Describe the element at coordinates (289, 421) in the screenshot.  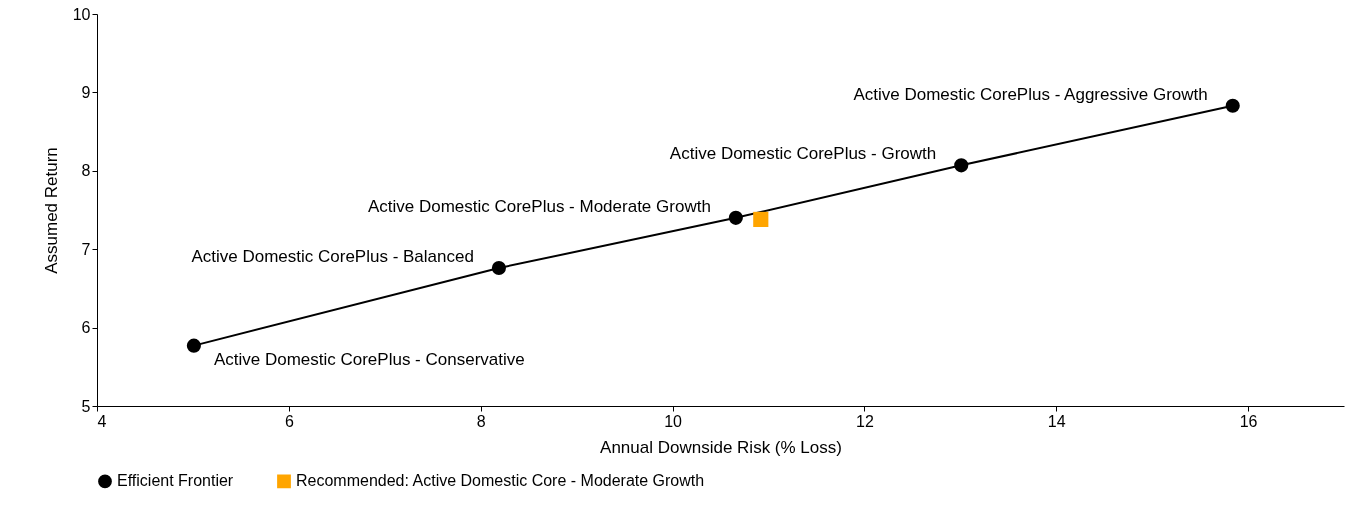
I see `x-tick-label: 6` at that location.